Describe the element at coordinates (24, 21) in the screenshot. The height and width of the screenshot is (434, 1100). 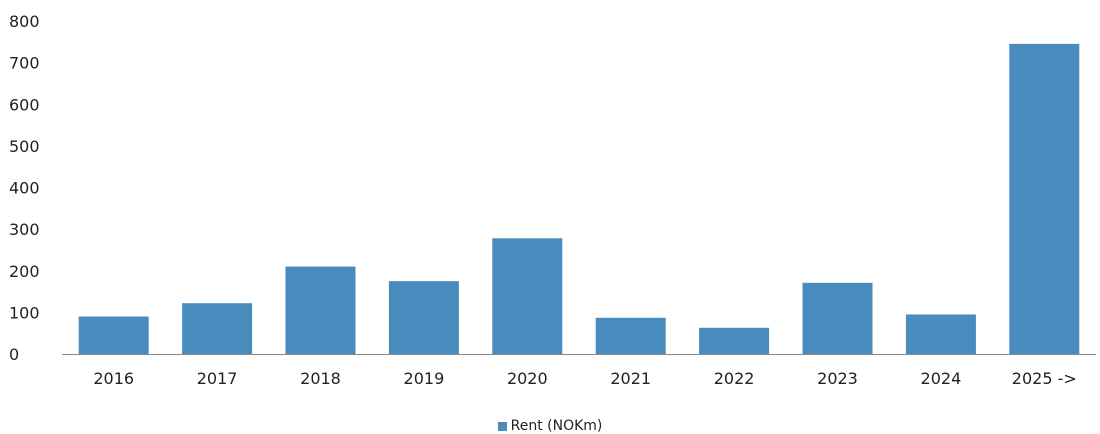
I see `y-tick-label: 800` at that location.